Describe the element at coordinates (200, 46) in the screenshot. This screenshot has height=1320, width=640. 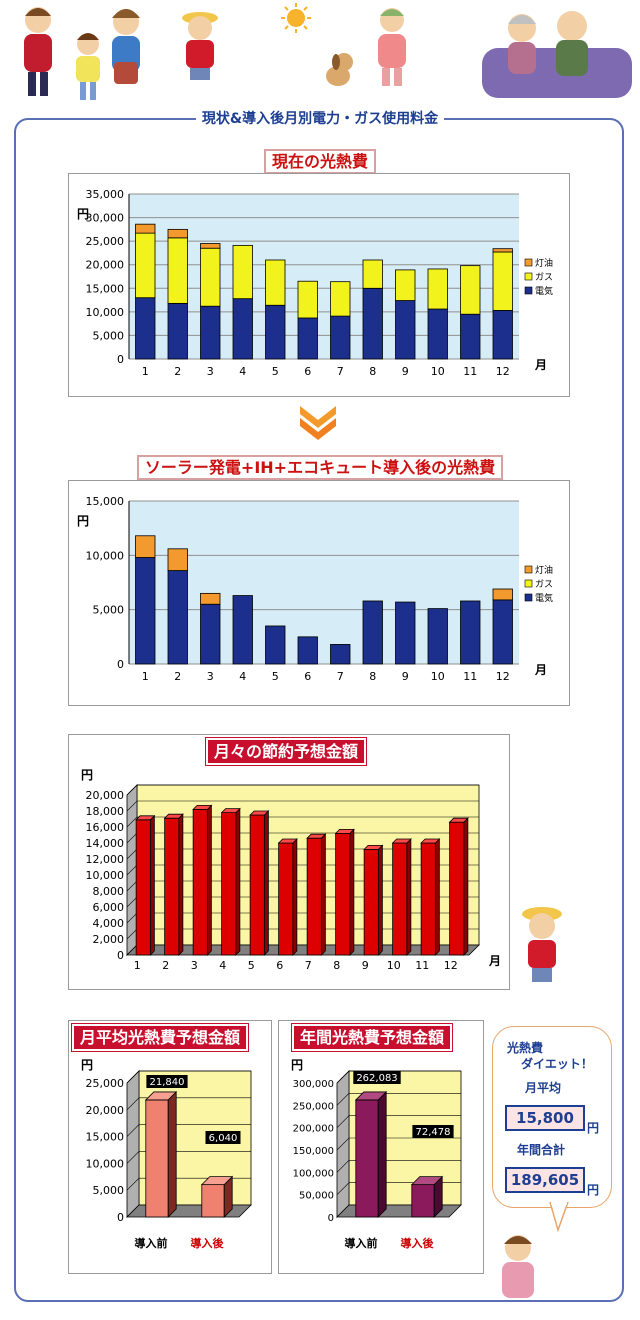
I see `child-figure-icon` at that location.